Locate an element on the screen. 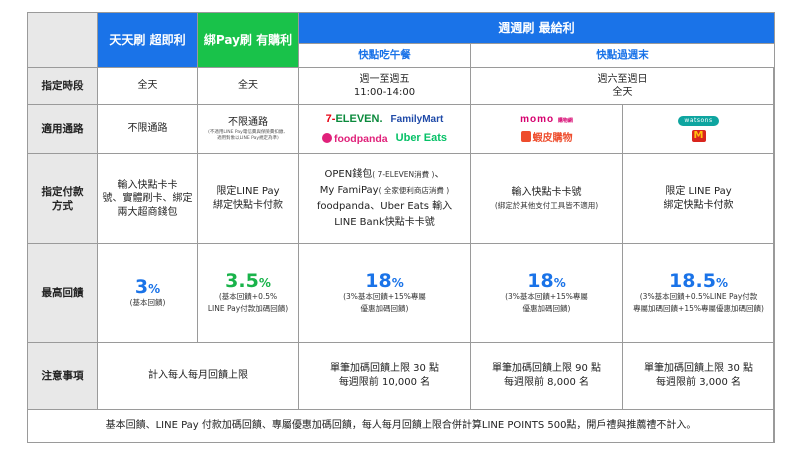 Image resolution: width=800 pixels, height=450 pixels. channel-weekend-logos: momo 購物網 蝦皮購物 is located at coordinates (546, 129).